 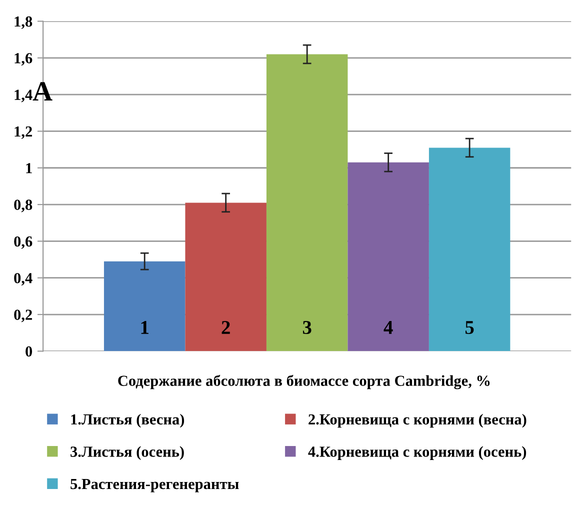 What do you see at coordinates (226, 327) in the screenshot?
I see `x-tick-label: 2` at bounding box center [226, 327].